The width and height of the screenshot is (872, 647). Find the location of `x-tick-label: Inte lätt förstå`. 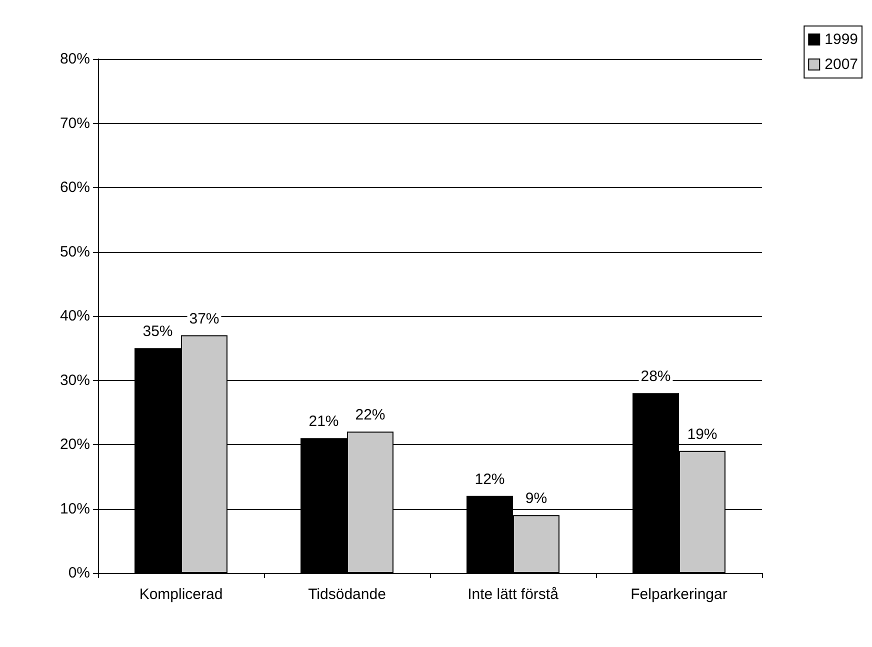

x-tick-label: Inte lätt förstå is located at coordinates (514, 594).